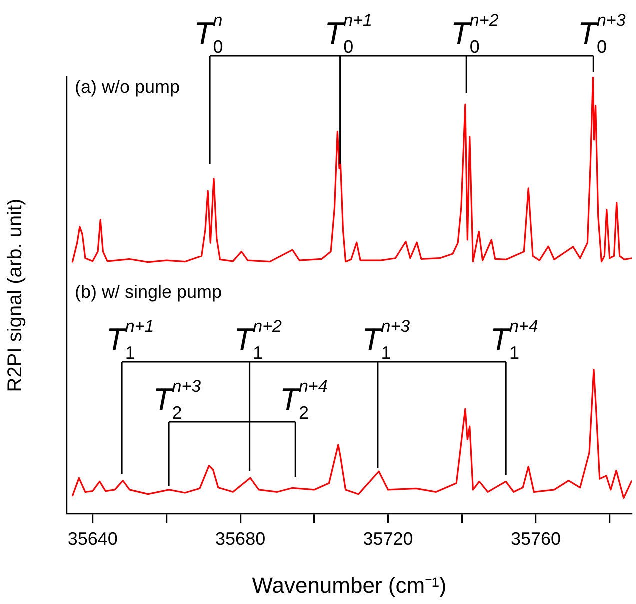 Image resolution: width=636 pixels, height=604 pixels. What do you see at coordinates (388, 538) in the screenshot?
I see `x-tick-label: 35720` at bounding box center [388, 538].